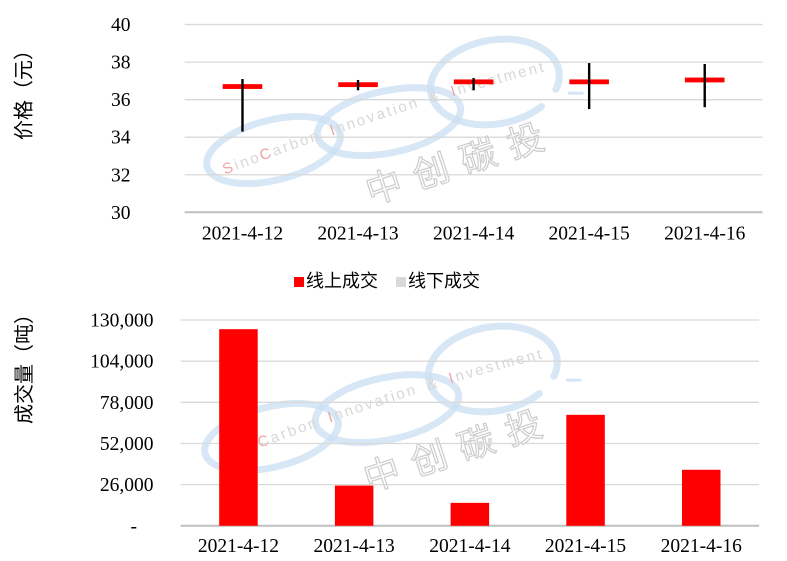  Describe the element at coordinates (121, 321) in the screenshot. I see `volume-ytick-label: 130,000` at that location.